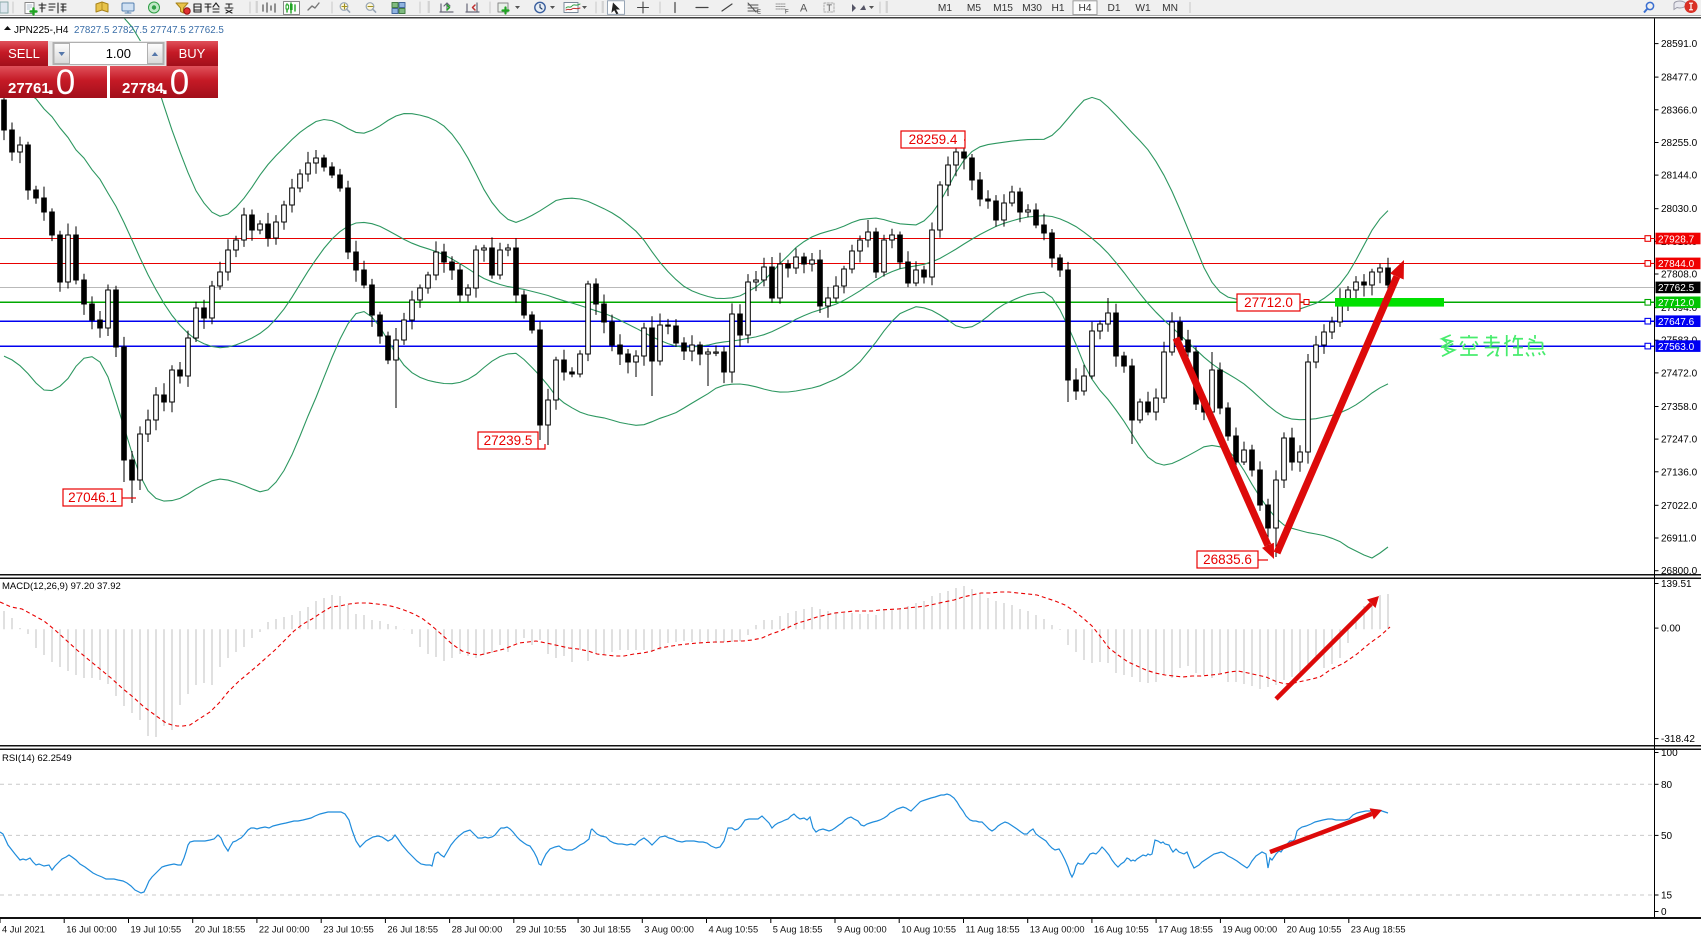 The width and height of the screenshot is (1701, 938). I want to click on svg-text: 0, so click(1664, 912).